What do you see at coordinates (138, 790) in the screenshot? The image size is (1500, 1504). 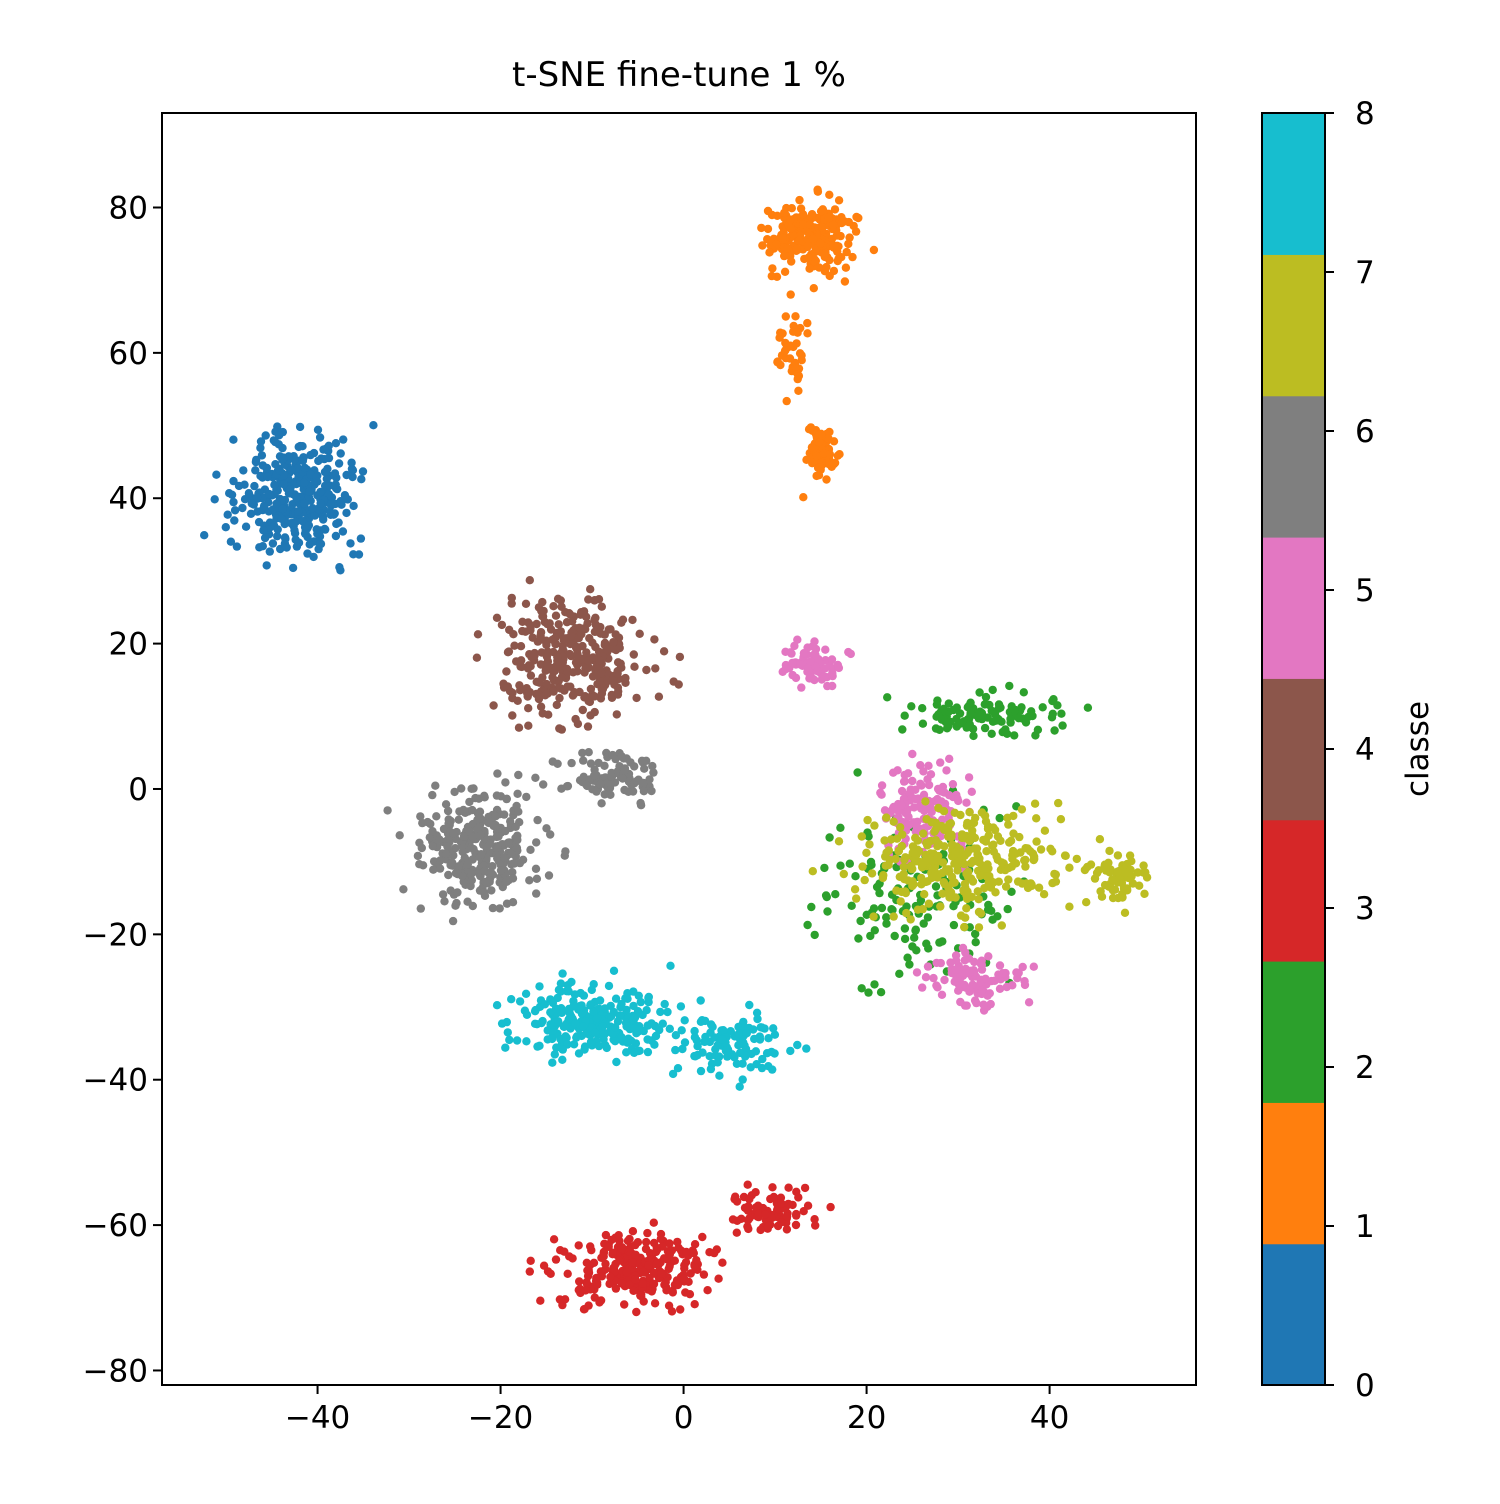 I see `y-tick-label: 0` at bounding box center [138, 790].